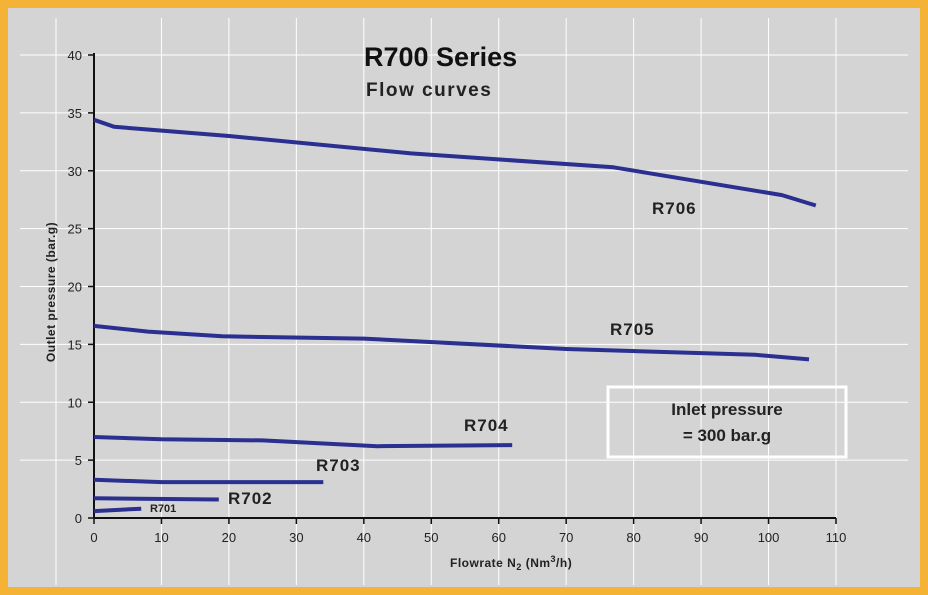  Describe the element at coordinates (451, 342) in the screenshot. I see `series-line-r705` at that location.